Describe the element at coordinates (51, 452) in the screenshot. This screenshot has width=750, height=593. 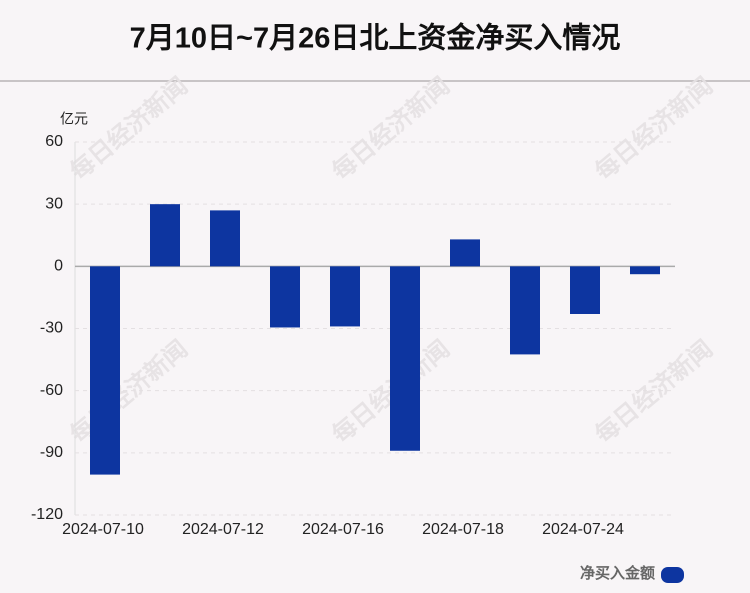
I see `y-tick-label: -90` at that location.